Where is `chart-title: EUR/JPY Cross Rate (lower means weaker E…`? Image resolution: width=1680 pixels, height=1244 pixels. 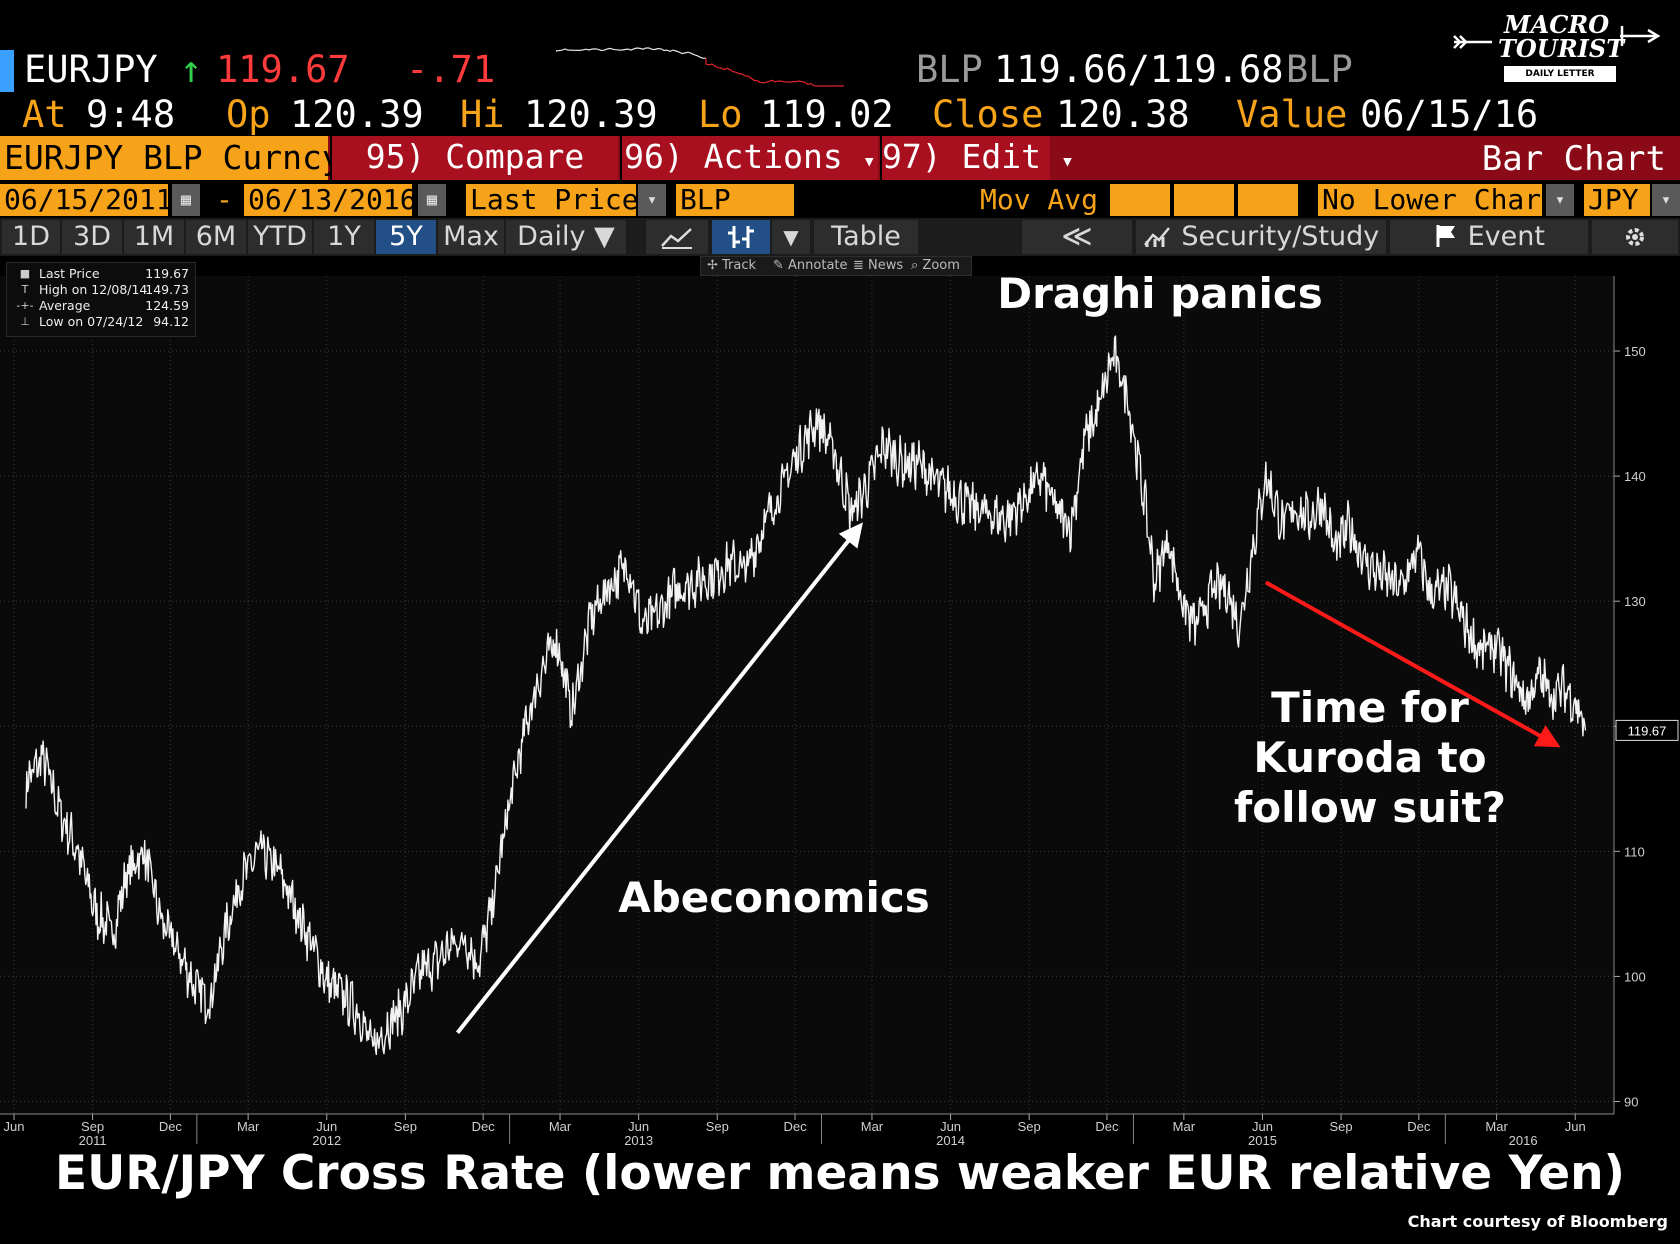
chart-title: EUR/JPY Cross Rate (lower means weaker E… is located at coordinates (840, 1173).